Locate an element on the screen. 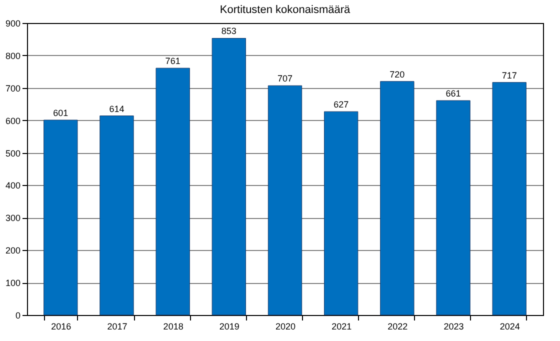 The image size is (560, 341). y-tick-label: 0 is located at coordinates (17, 315).